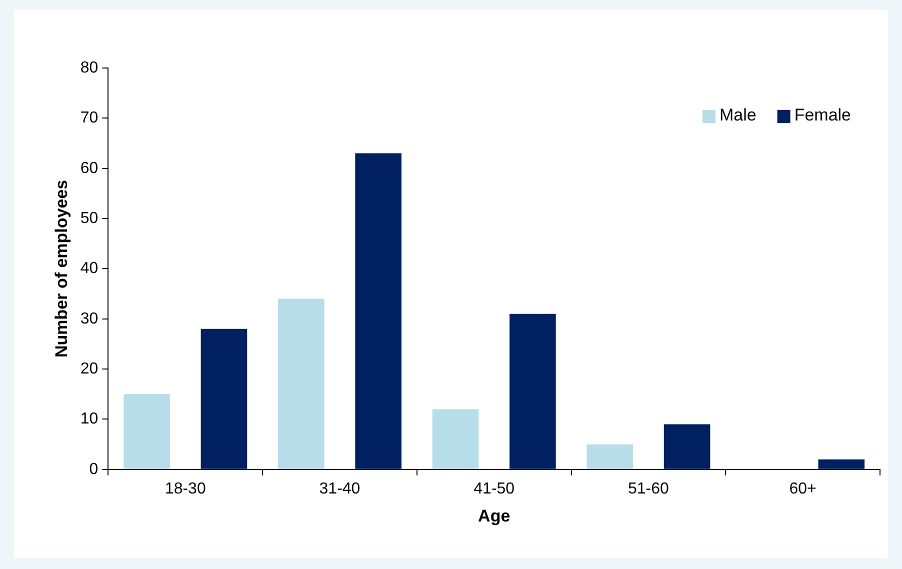 The width and height of the screenshot is (902, 569). What do you see at coordinates (89, 319) in the screenshot?
I see `y-tick-label: 30` at bounding box center [89, 319].